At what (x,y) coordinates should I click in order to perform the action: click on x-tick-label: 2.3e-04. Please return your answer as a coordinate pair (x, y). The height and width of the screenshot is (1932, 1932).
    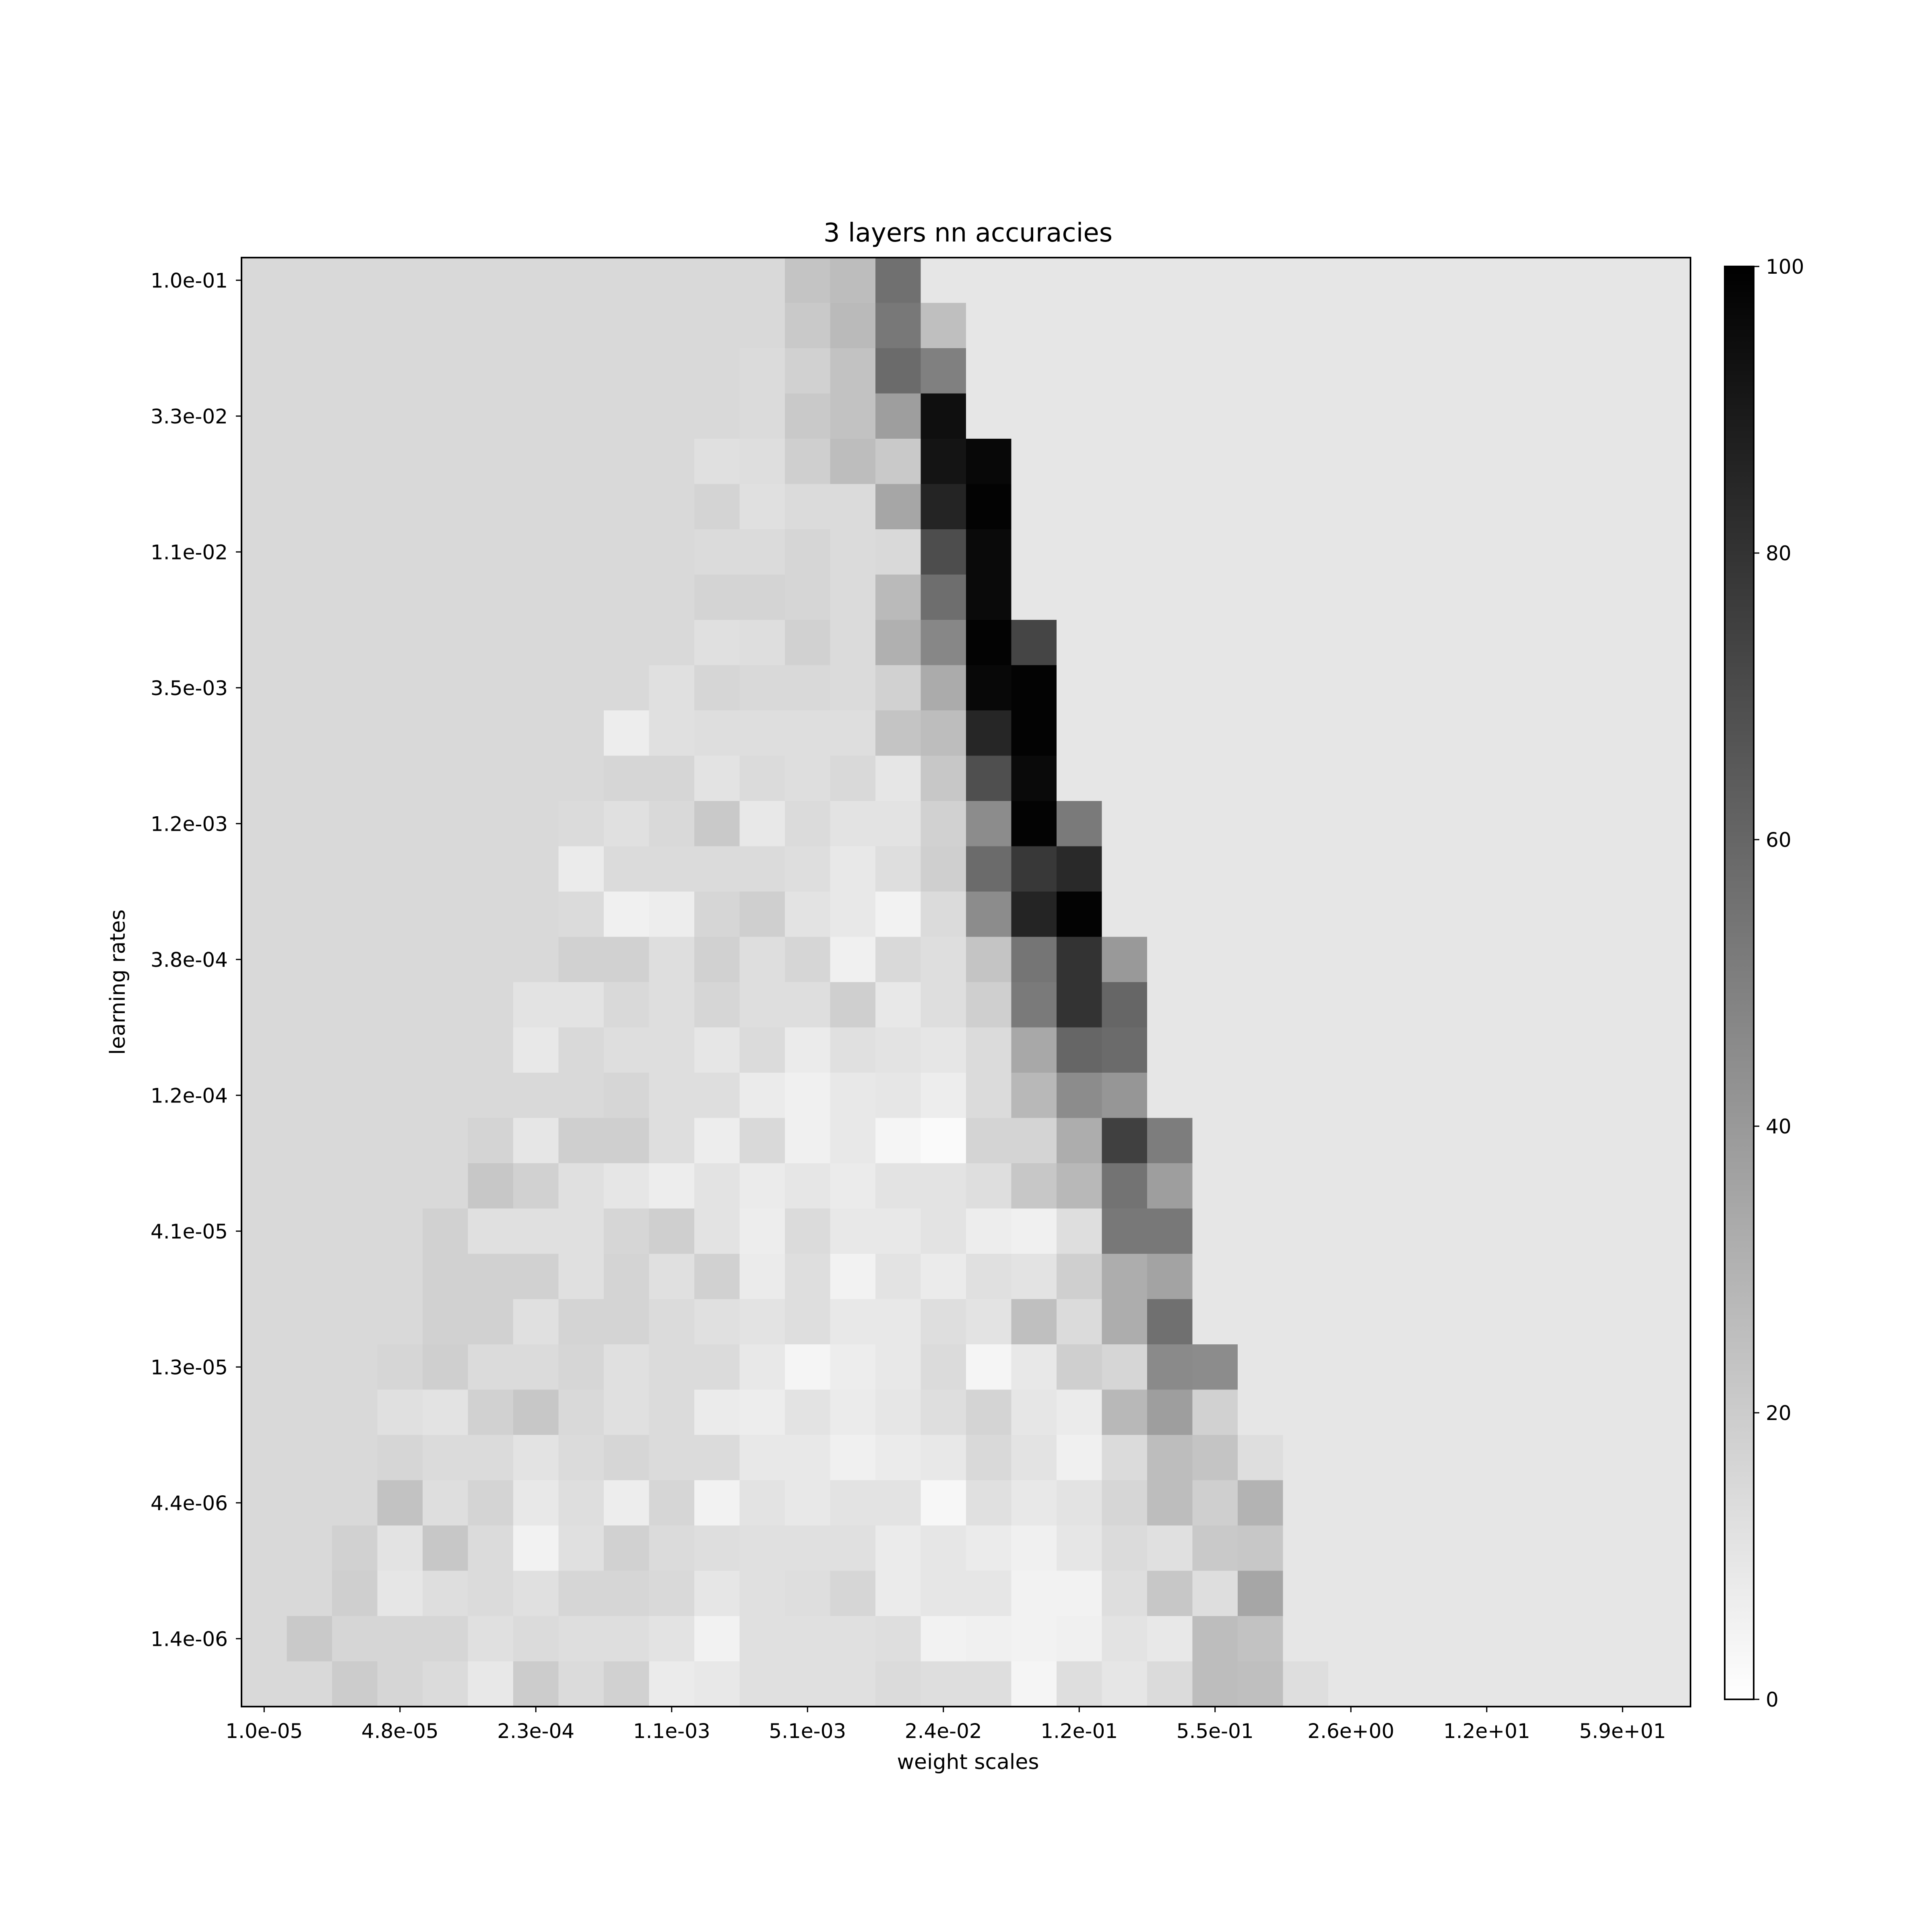
    Looking at the image, I should click on (535, 1731).